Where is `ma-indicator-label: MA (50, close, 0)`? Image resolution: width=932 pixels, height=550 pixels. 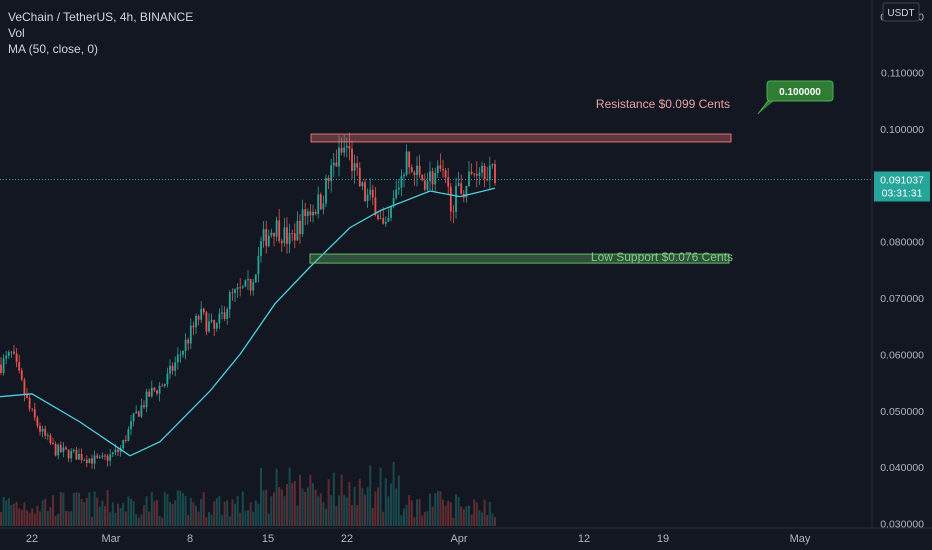
ma-indicator-label: MA (50, close, 0) is located at coordinates (53, 49).